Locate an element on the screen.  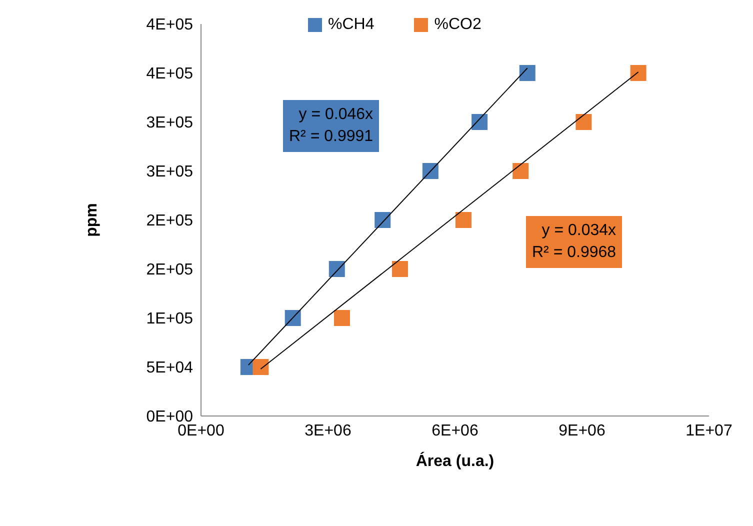
x-tick-label: 9E+06 is located at coordinates (582, 431).